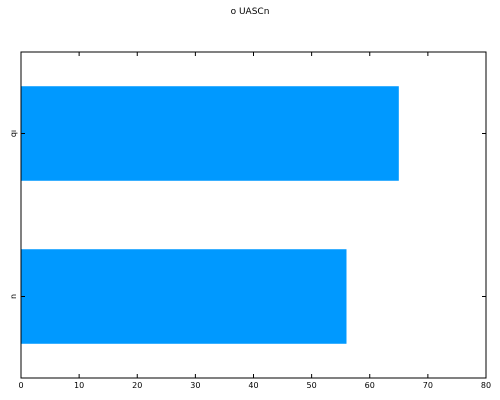 The image size is (500, 400). I want to click on x-tick-label-0: 0, so click(20, 385).